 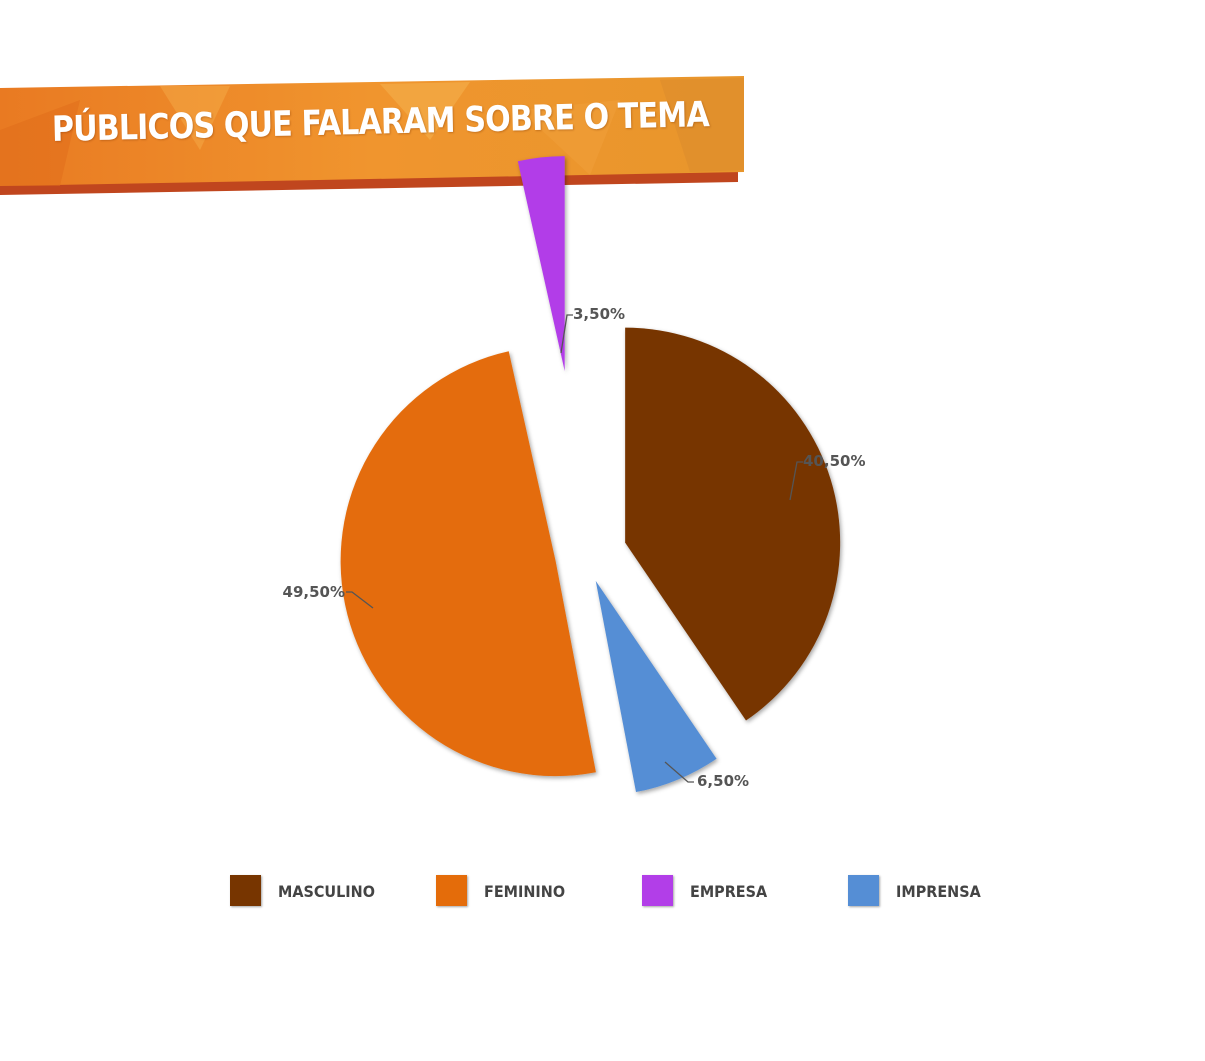 What do you see at coordinates (468, 564) in the screenshot?
I see `pie-slice-feminino` at bounding box center [468, 564].